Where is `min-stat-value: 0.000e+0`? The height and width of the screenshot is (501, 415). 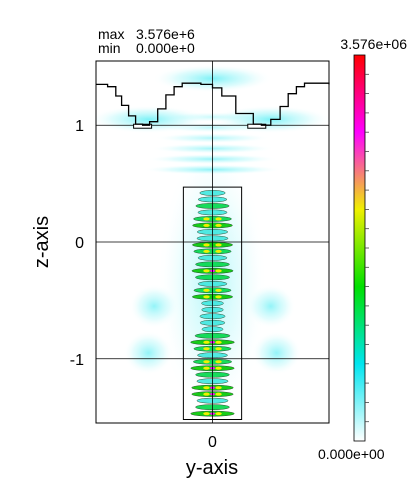 min-stat-value: 0.000e+0 is located at coordinates (165, 48).